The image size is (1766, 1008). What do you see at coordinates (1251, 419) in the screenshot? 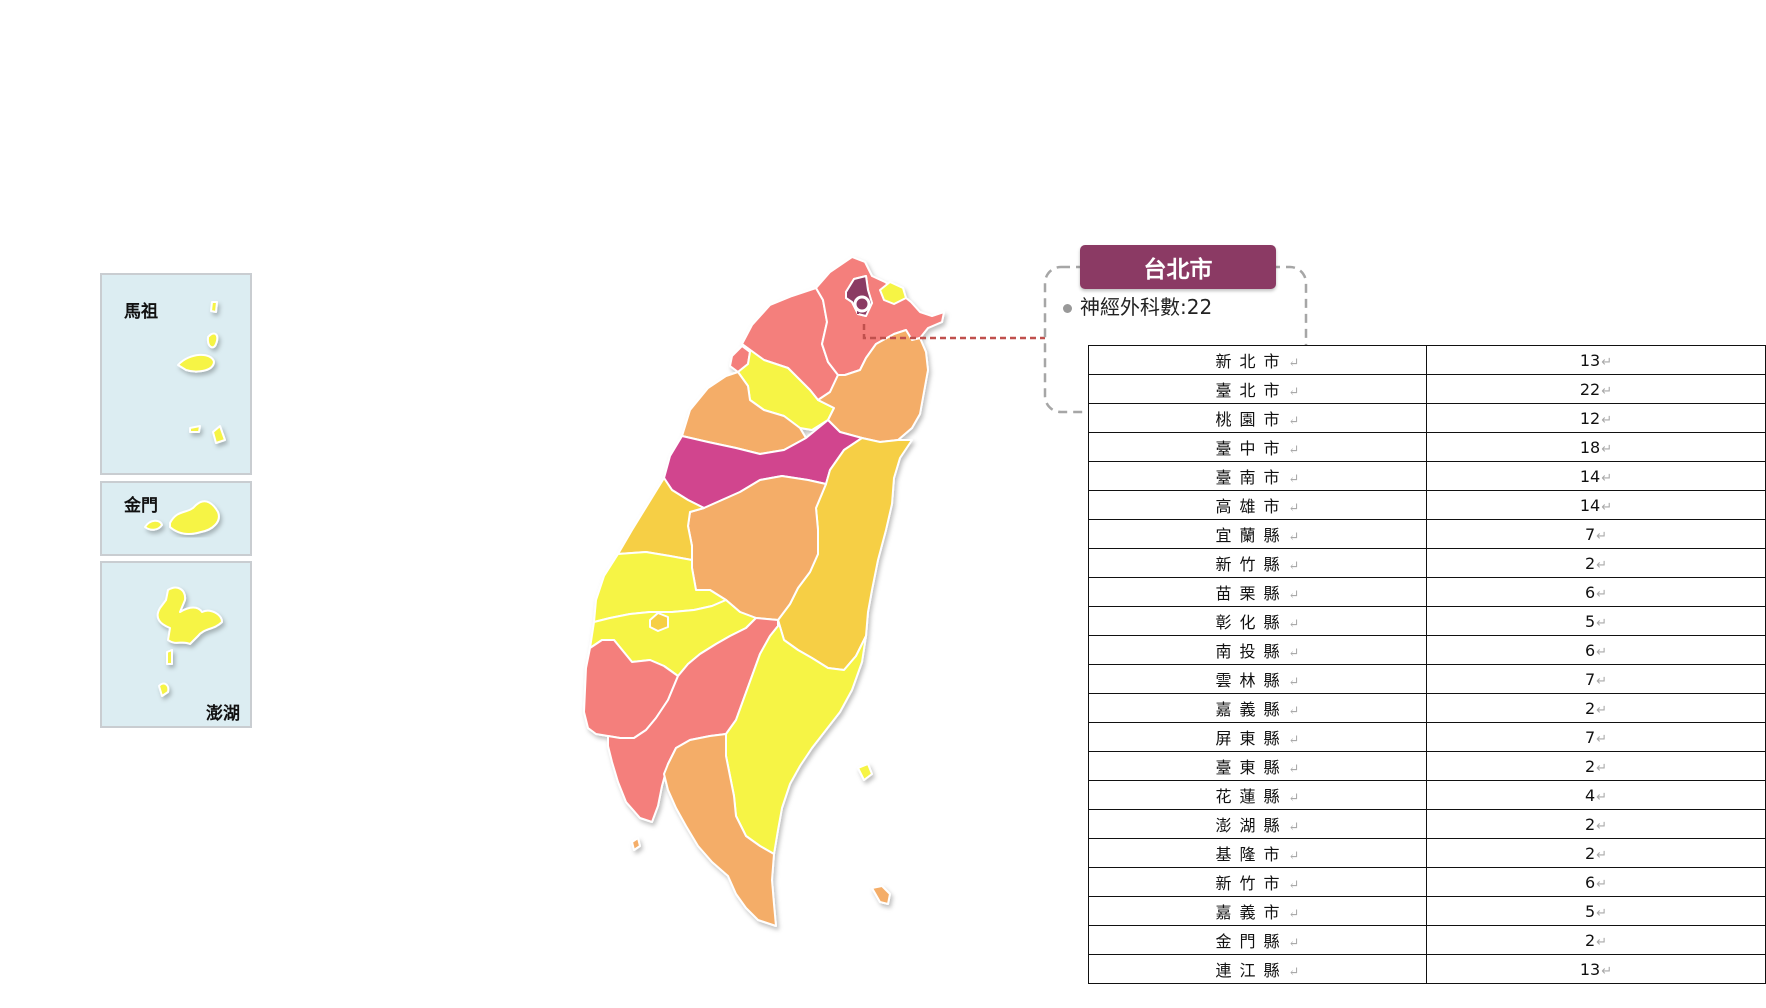
I see `county-name: 桃園市` at bounding box center [1251, 419].